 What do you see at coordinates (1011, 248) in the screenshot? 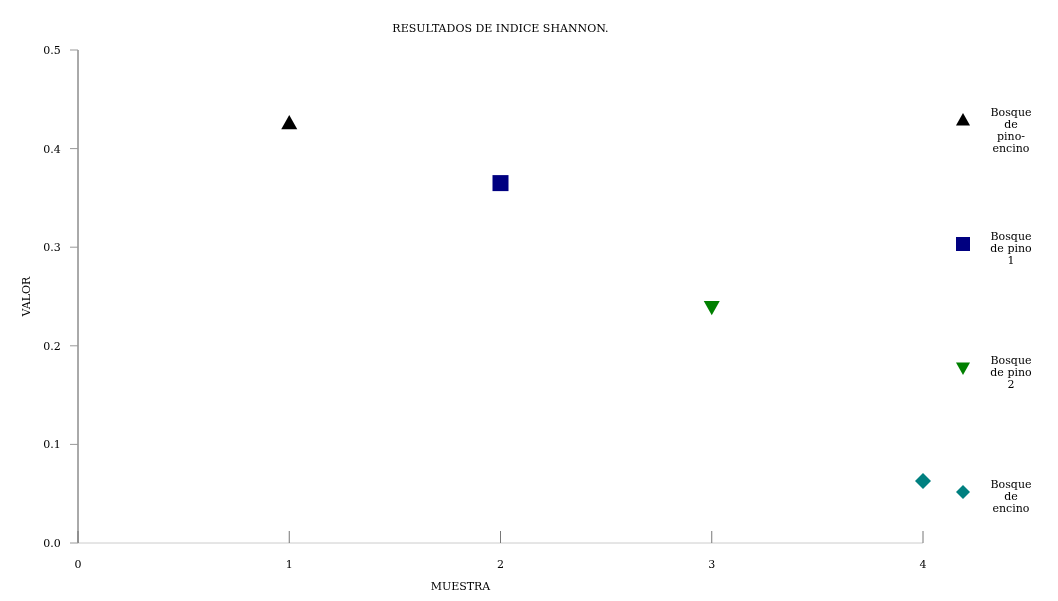
I see `legend-label: Bosque de pino 1` at bounding box center [1011, 248].